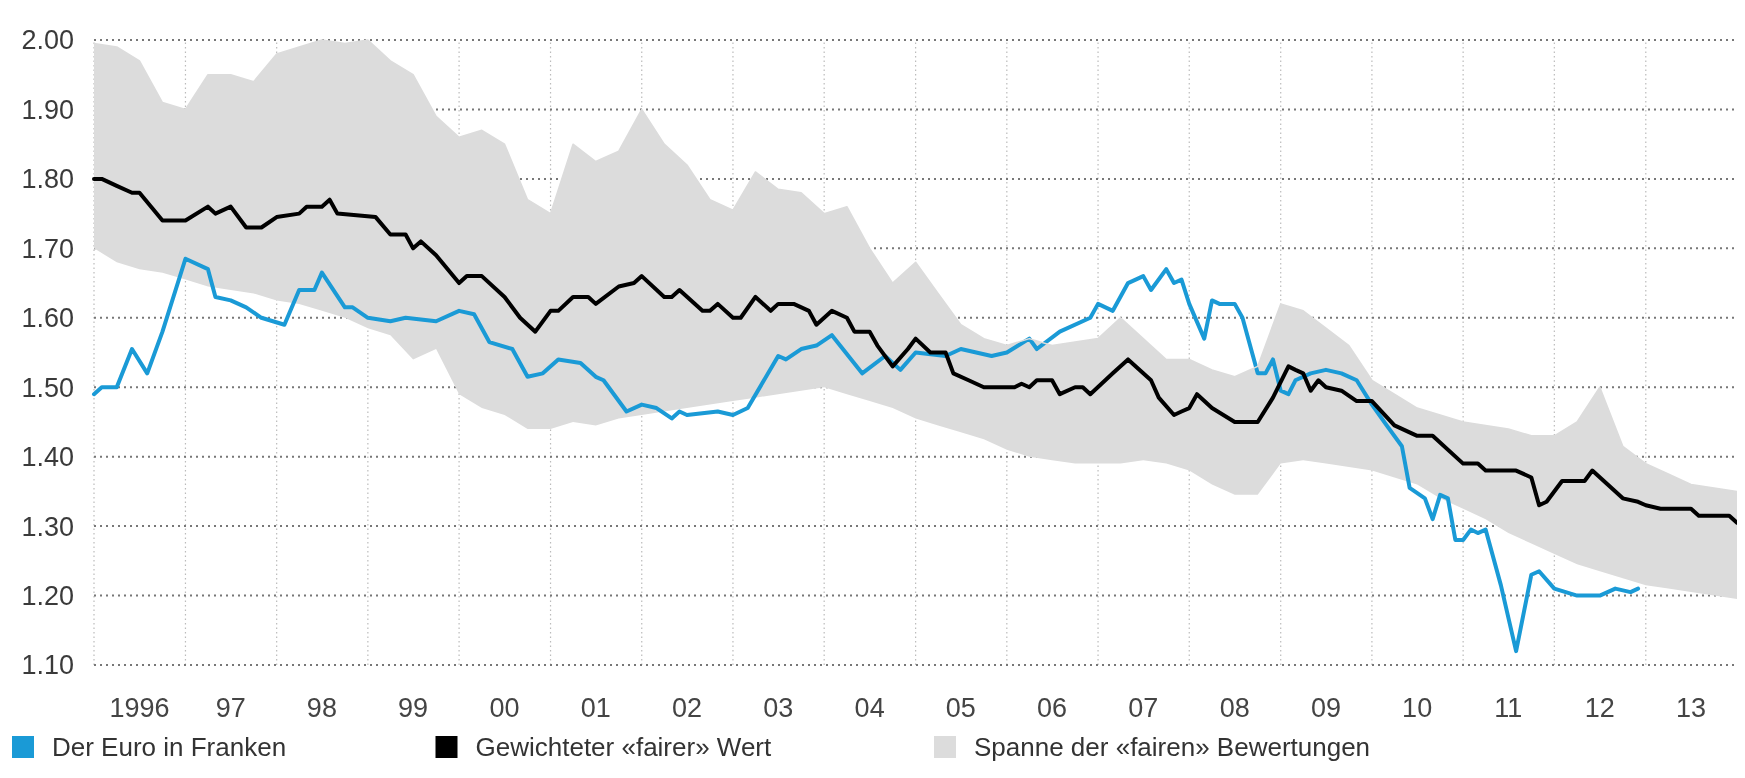 The image size is (1745, 778). What do you see at coordinates (139, 708) in the screenshot?
I see `x-tick-label: 1996` at bounding box center [139, 708].